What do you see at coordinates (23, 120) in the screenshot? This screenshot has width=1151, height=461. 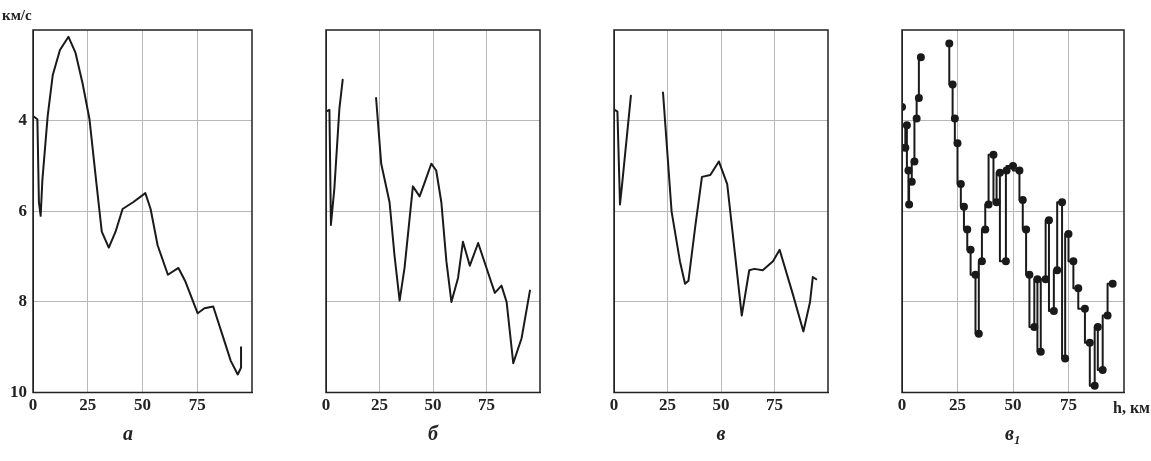 I see `y-tick-label: 4` at bounding box center [23, 120].